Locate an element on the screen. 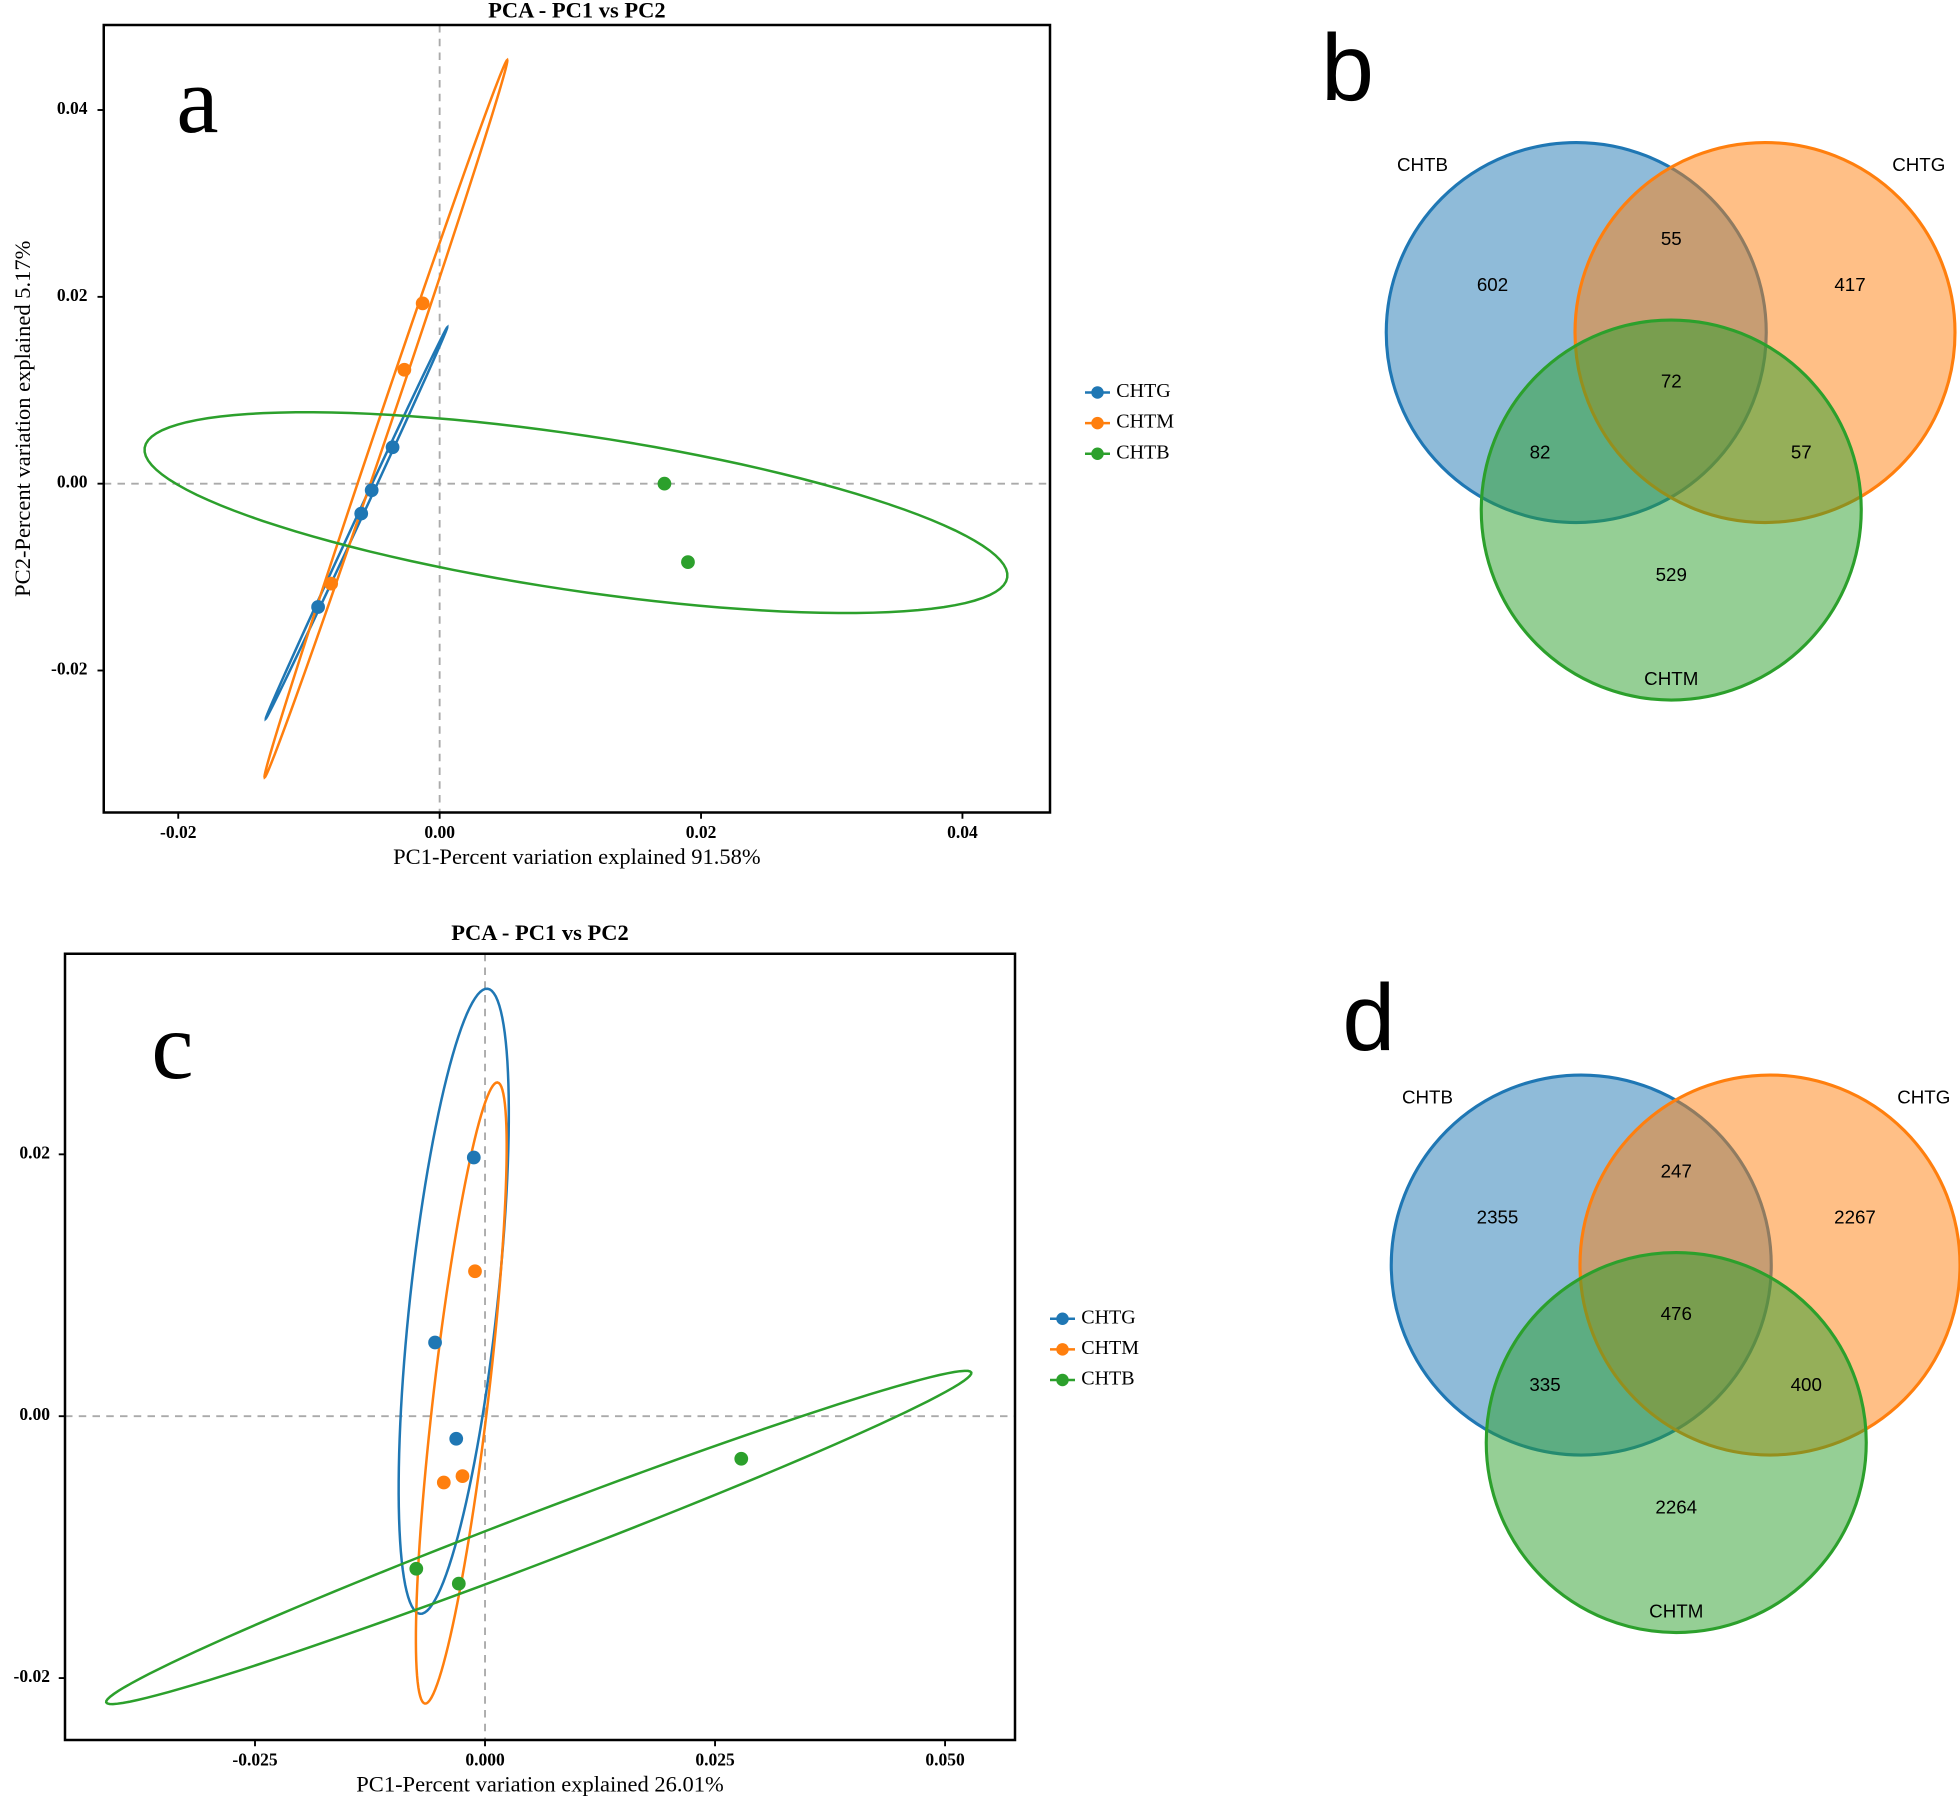 The width and height of the screenshot is (1960, 1800). x-tick-label: 0.050 is located at coordinates (945, 1759).